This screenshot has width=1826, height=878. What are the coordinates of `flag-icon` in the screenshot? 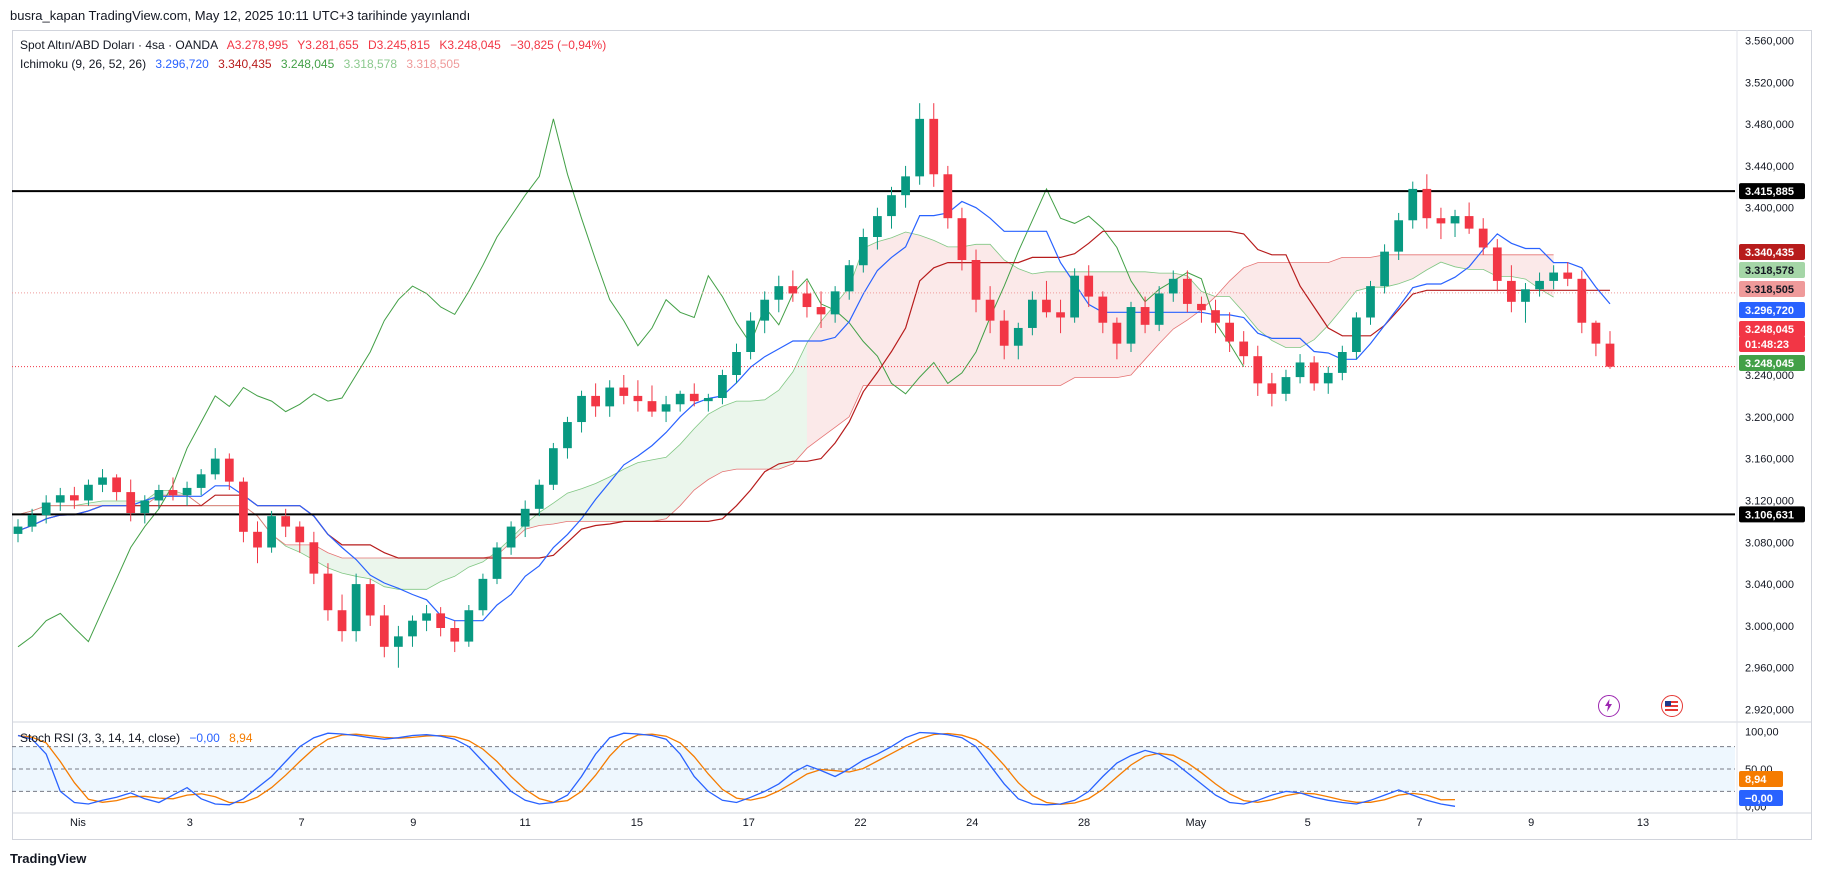 It's located at (1672, 706).